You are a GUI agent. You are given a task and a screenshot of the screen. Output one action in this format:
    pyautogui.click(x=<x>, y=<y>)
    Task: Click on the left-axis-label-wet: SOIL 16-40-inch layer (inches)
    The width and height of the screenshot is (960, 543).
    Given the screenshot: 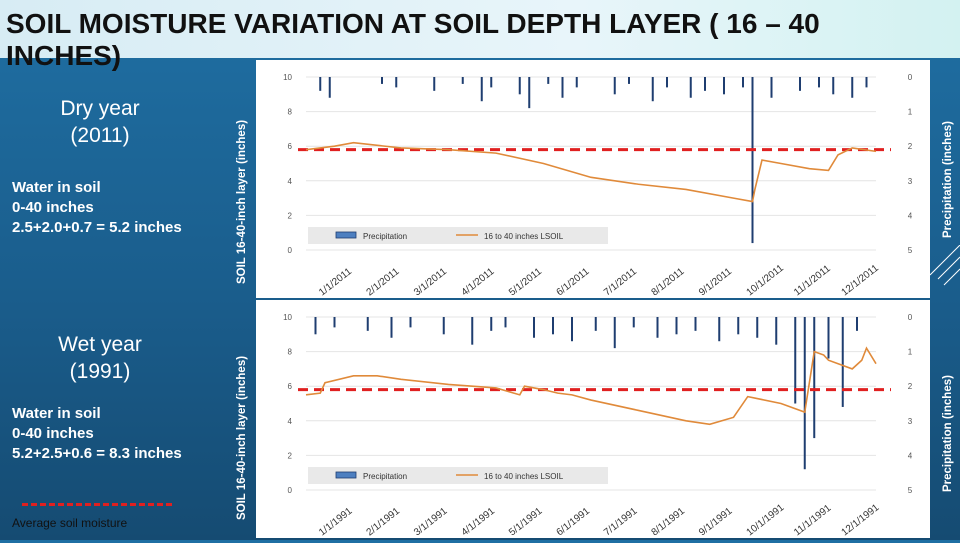 What is the action you would take?
    pyautogui.click(x=242, y=437)
    